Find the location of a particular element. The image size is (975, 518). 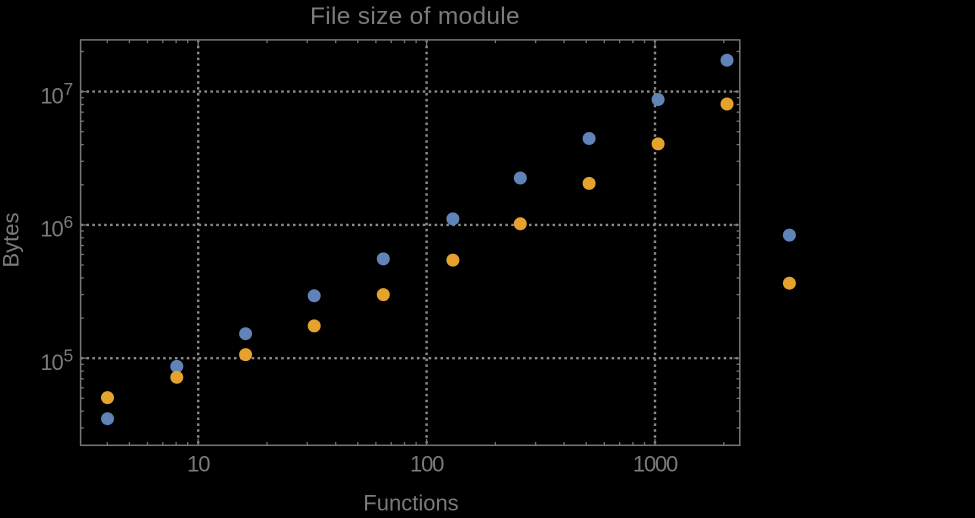

svg-text: 100 is located at coordinates (427, 464).